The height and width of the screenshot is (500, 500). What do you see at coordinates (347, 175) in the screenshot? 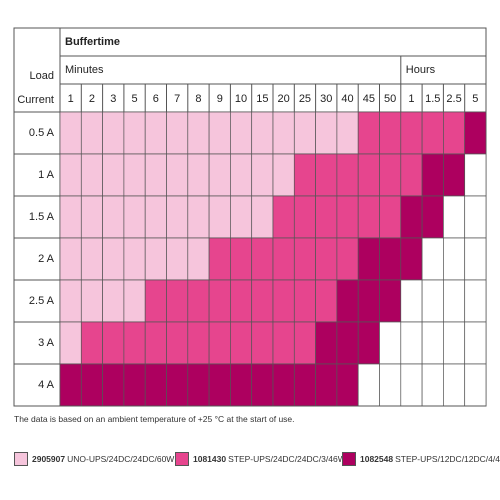
I see `cell-r1-c13` at bounding box center [347, 175].